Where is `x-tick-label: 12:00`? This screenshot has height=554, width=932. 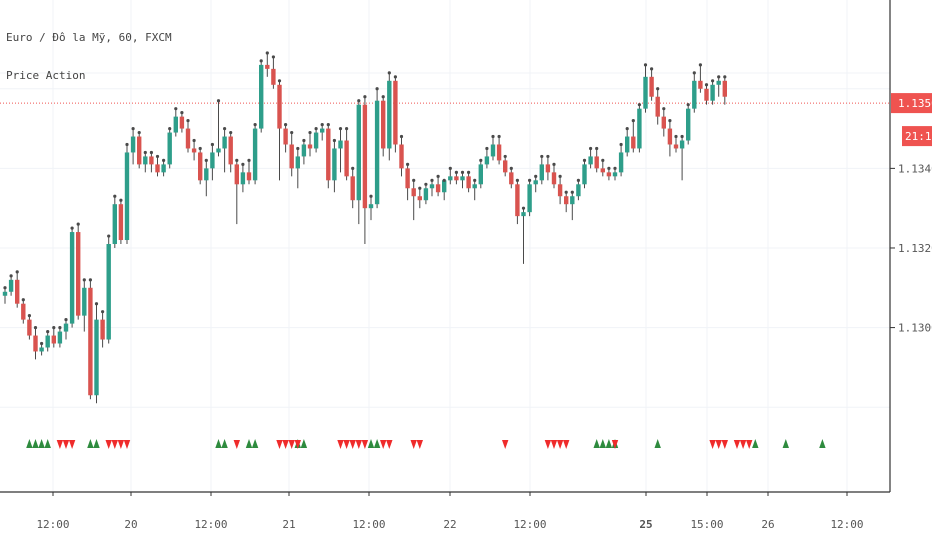 x-tick-label: 12:00 is located at coordinates (52, 524).